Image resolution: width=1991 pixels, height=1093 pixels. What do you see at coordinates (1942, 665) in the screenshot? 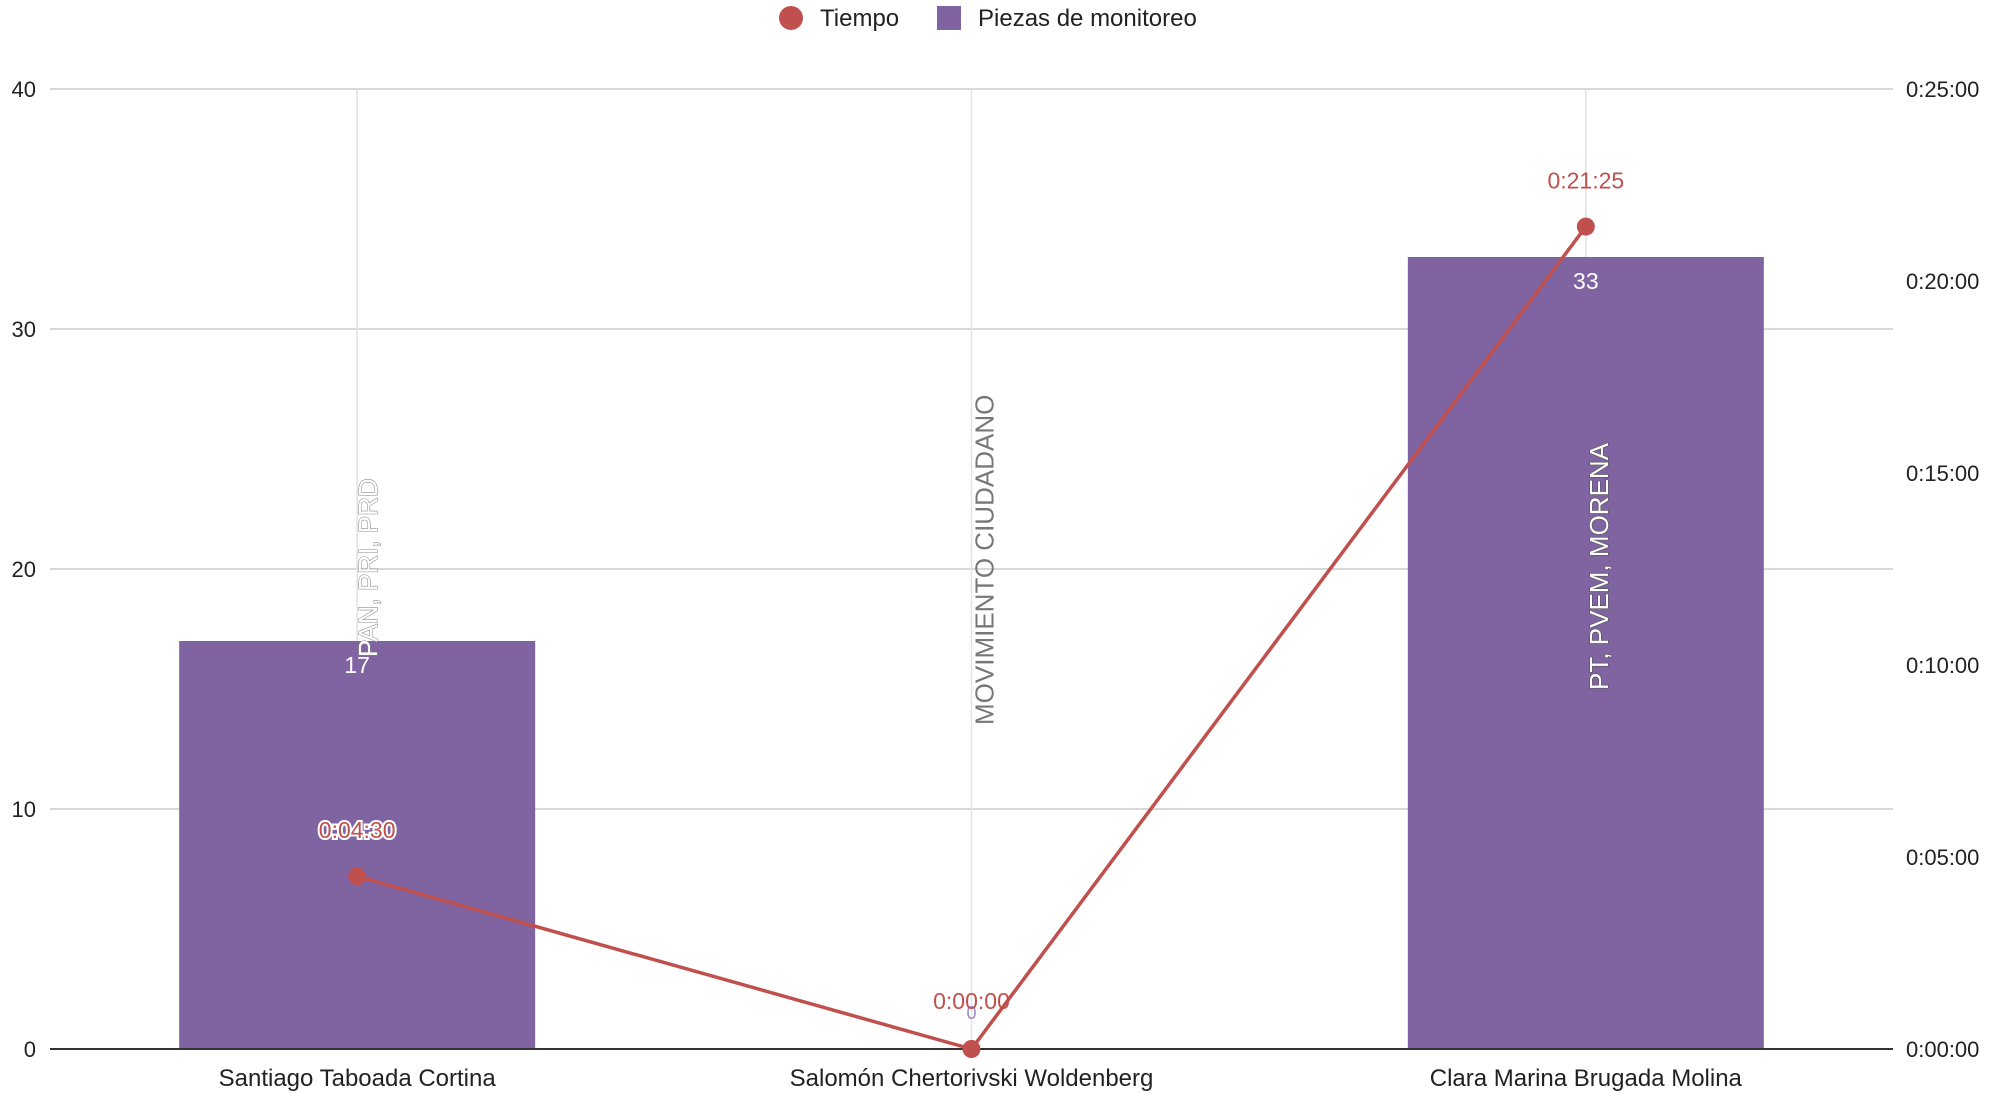
I see `y-right-tick-label: 0:10:00` at bounding box center [1942, 665].